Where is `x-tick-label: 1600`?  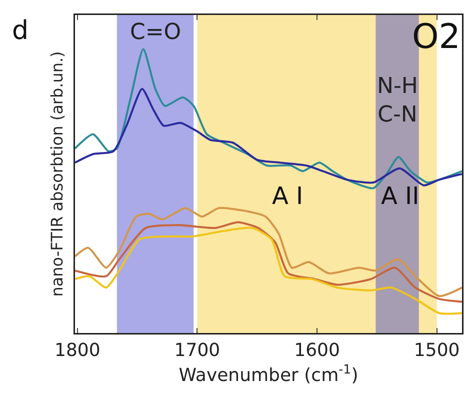
x-tick-label: 1600 is located at coordinates (317, 351).